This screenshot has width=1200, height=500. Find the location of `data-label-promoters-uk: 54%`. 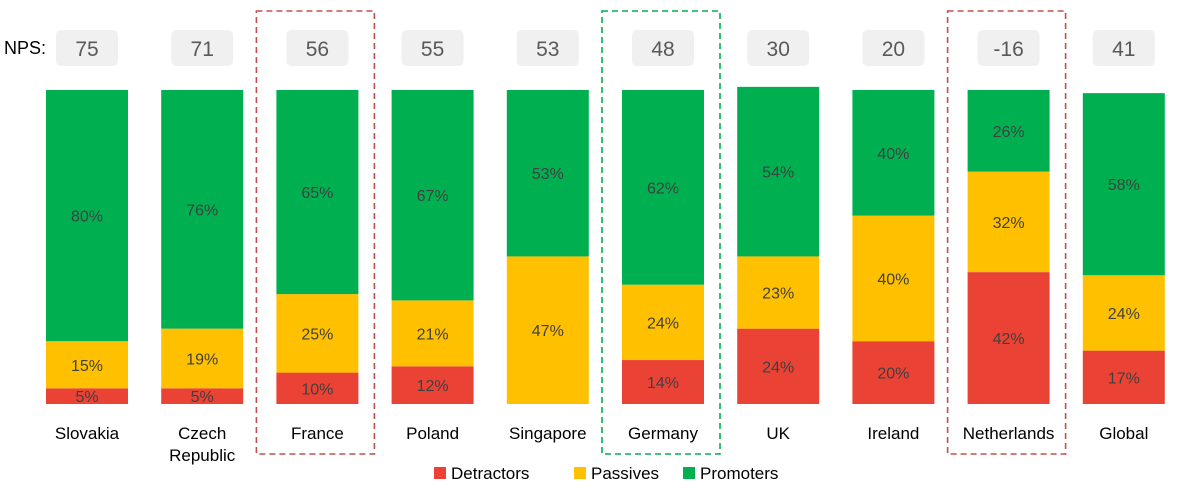

data-label-promoters-uk: 54% is located at coordinates (778, 173).